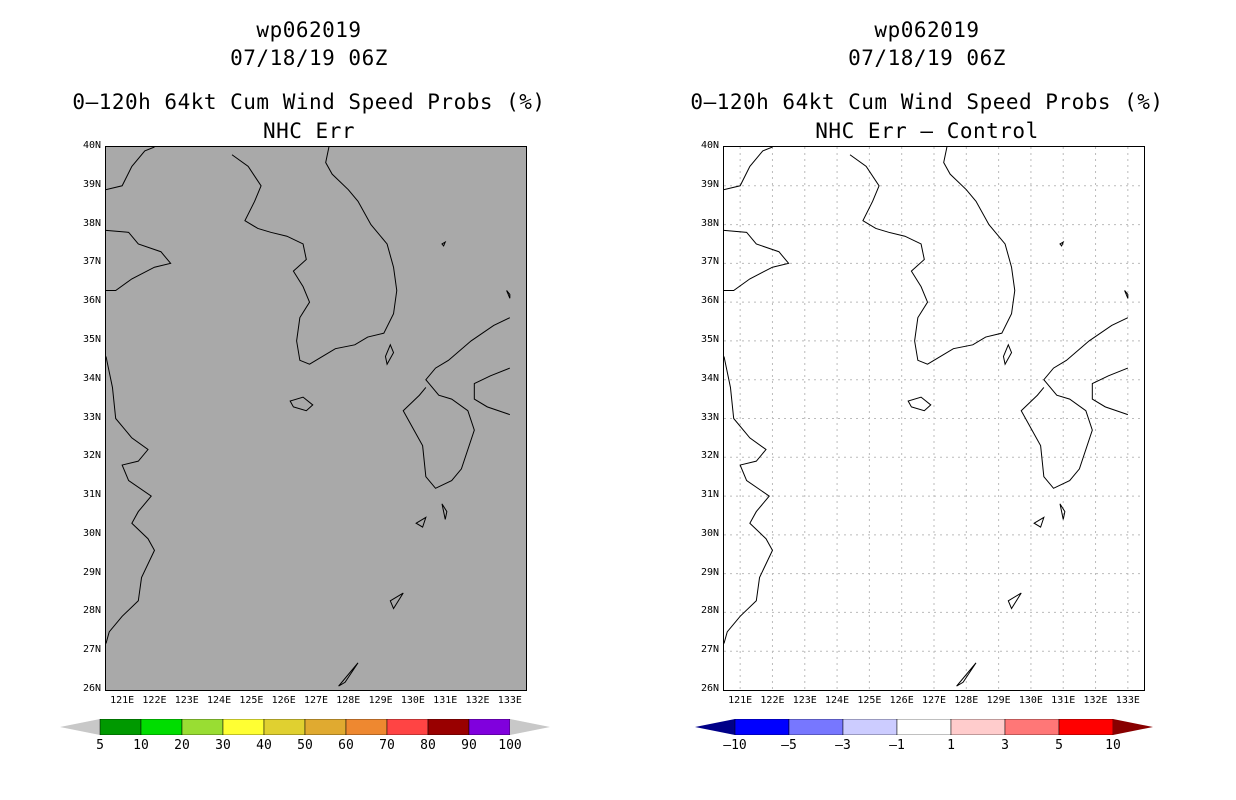 The image size is (1236, 800). I want to click on latitude-label: 27N, so click(91, 650).